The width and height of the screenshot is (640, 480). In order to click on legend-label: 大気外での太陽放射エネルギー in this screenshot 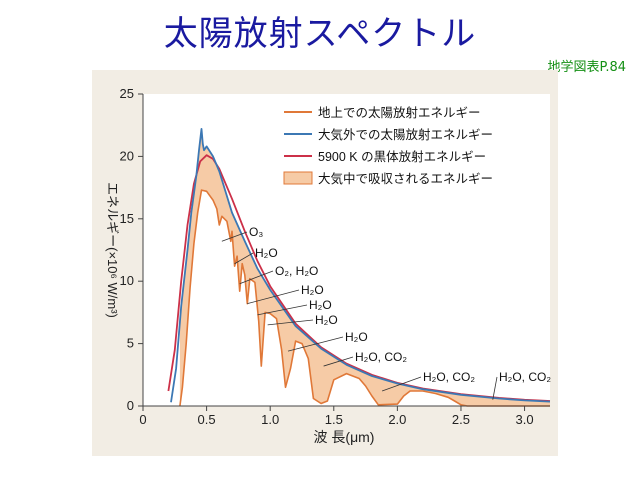, I will do `click(405, 134)`.